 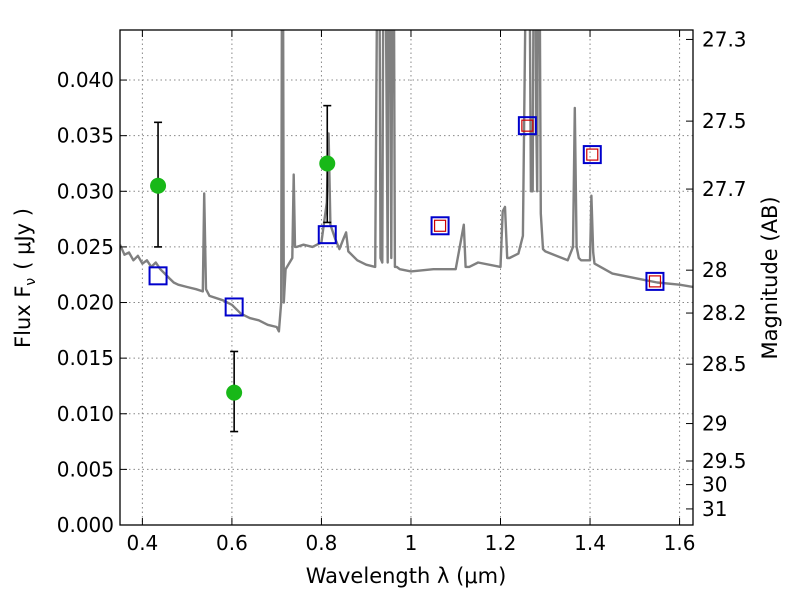 What do you see at coordinates (724, 39) in the screenshot?
I see `y2-tick-label: 27.3` at bounding box center [724, 39].